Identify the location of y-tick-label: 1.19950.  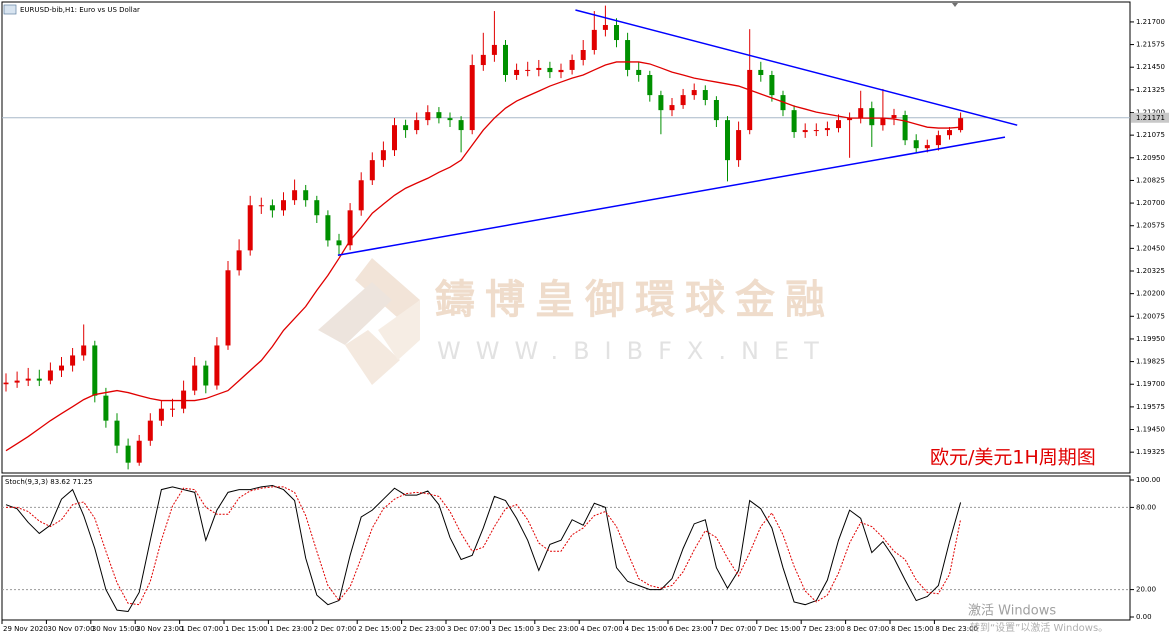
(1150, 339).